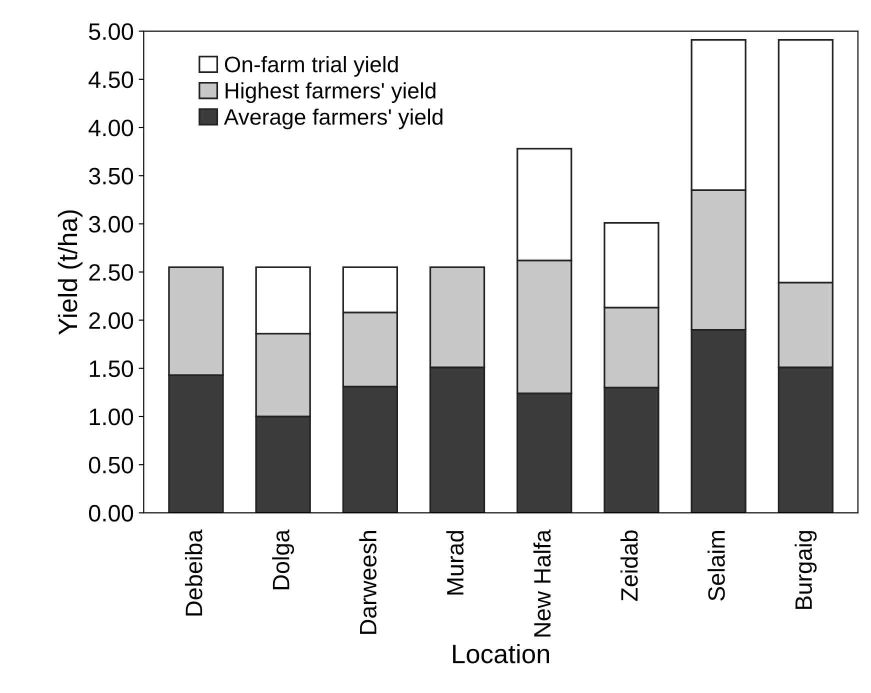 Image resolution: width=871 pixels, height=693 pixels. Describe the element at coordinates (333, 119) in the screenshot. I see `legend-label: Average farmers' yield` at that location.